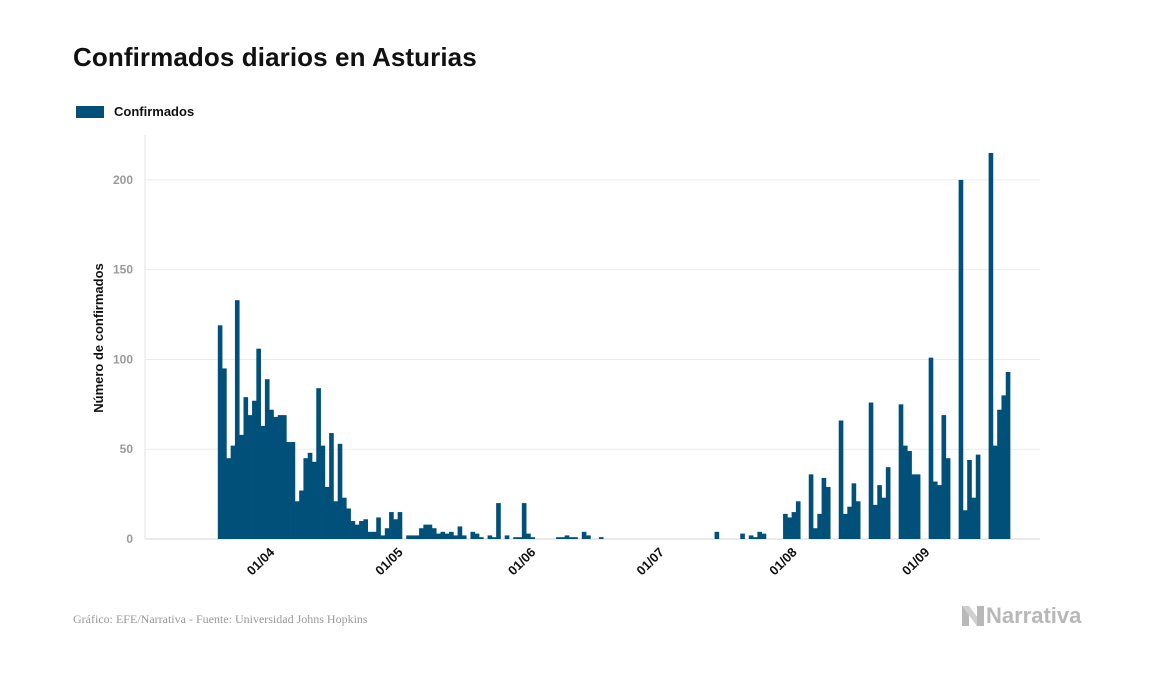 The width and height of the screenshot is (1157, 674). Describe the element at coordinates (123, 180) in the screenshot. I see `y-tick-label: 200` at that location.